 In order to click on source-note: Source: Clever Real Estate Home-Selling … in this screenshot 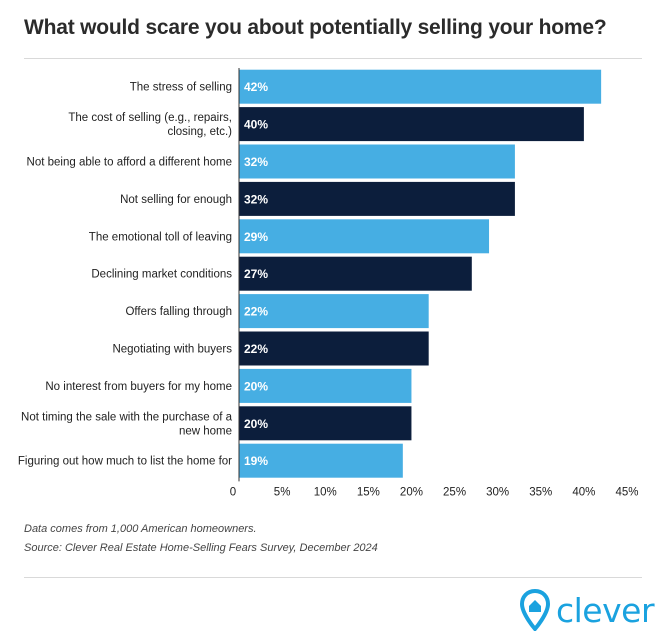, I will do `click(201, 548)`.